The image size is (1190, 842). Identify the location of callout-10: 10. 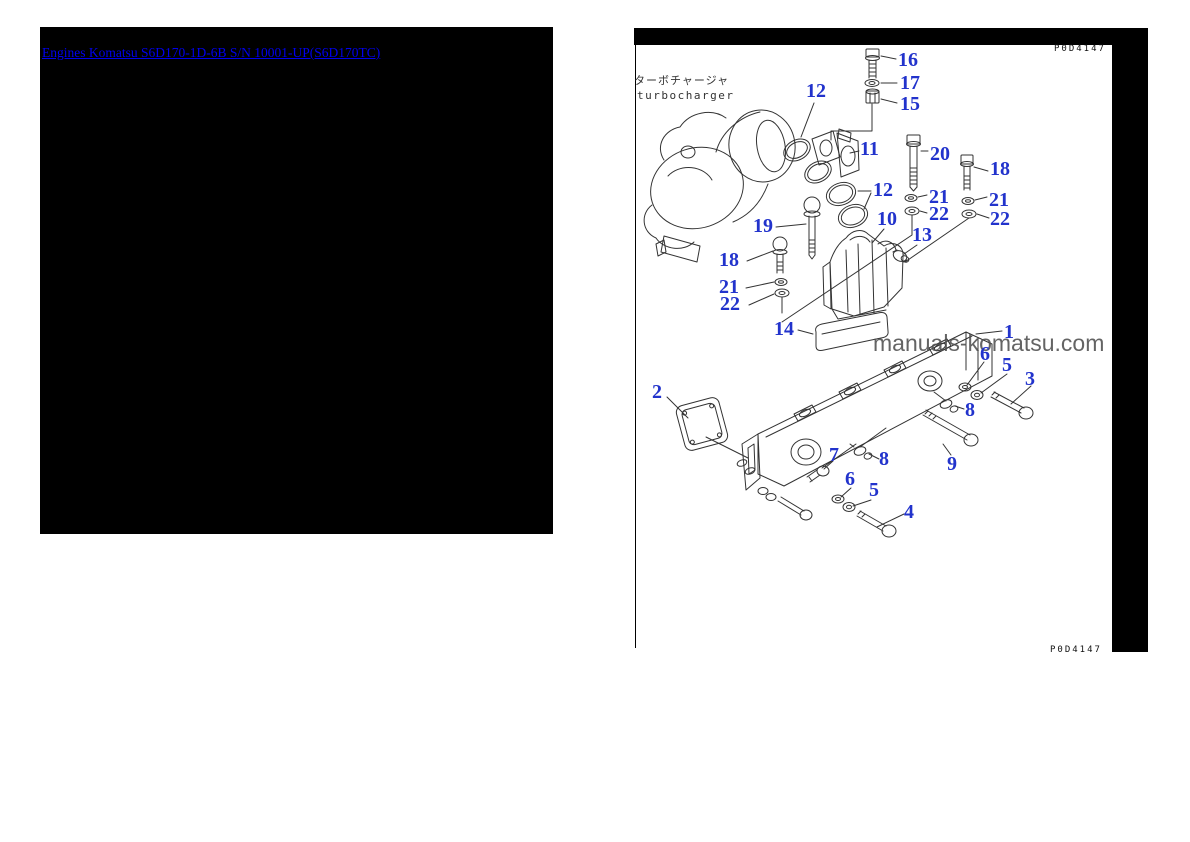
(887, 219).